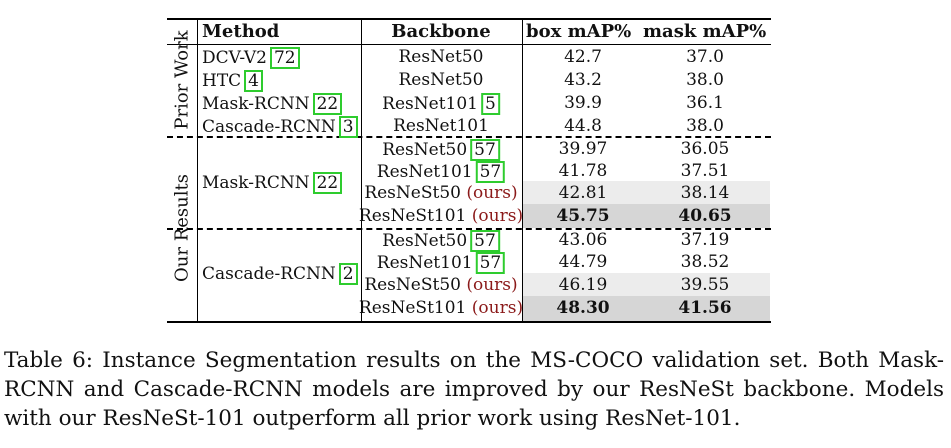 The width and height of the screenshot is (951, 448). Describe the element at coordinates (284, 58) in the screenshot. I see `citation-link: 72` at that location.